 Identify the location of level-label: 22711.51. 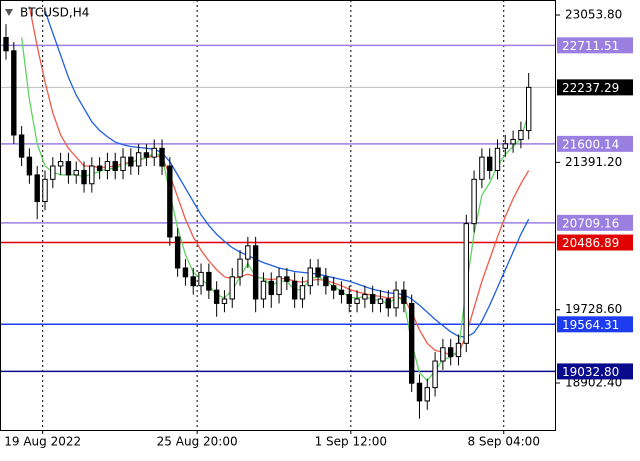
(590, 46).